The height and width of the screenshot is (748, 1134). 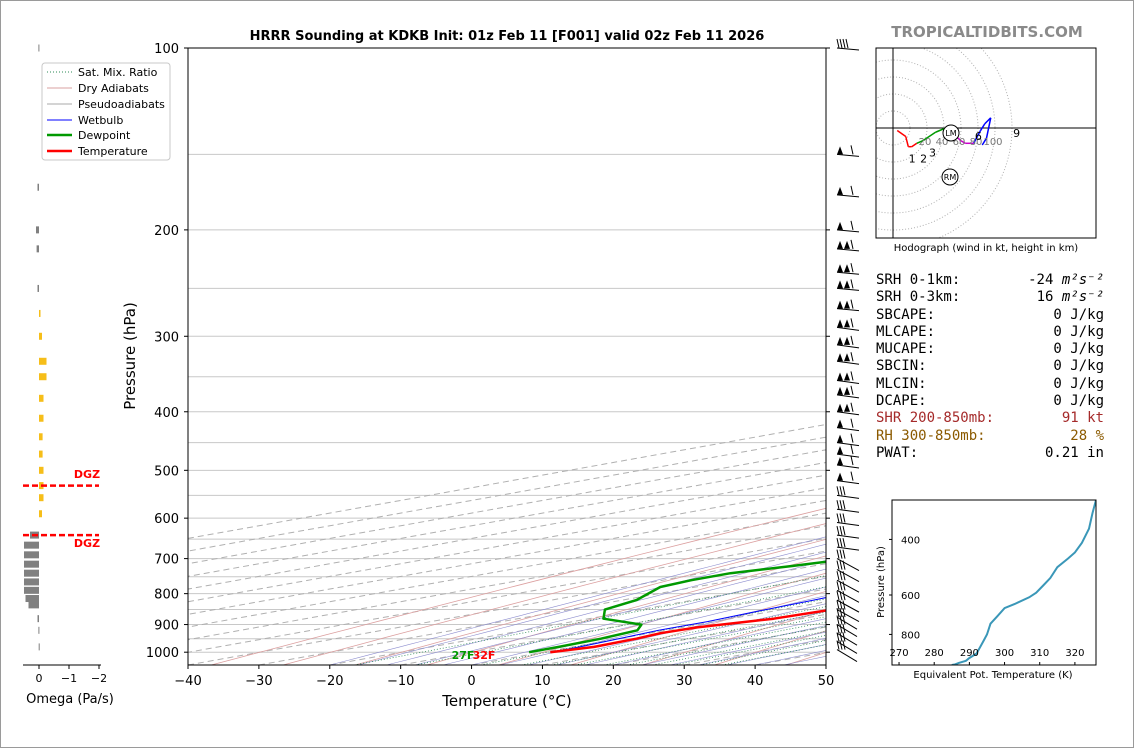 I want to click on index-label: MLCIN:, so click(x=901, y=383).